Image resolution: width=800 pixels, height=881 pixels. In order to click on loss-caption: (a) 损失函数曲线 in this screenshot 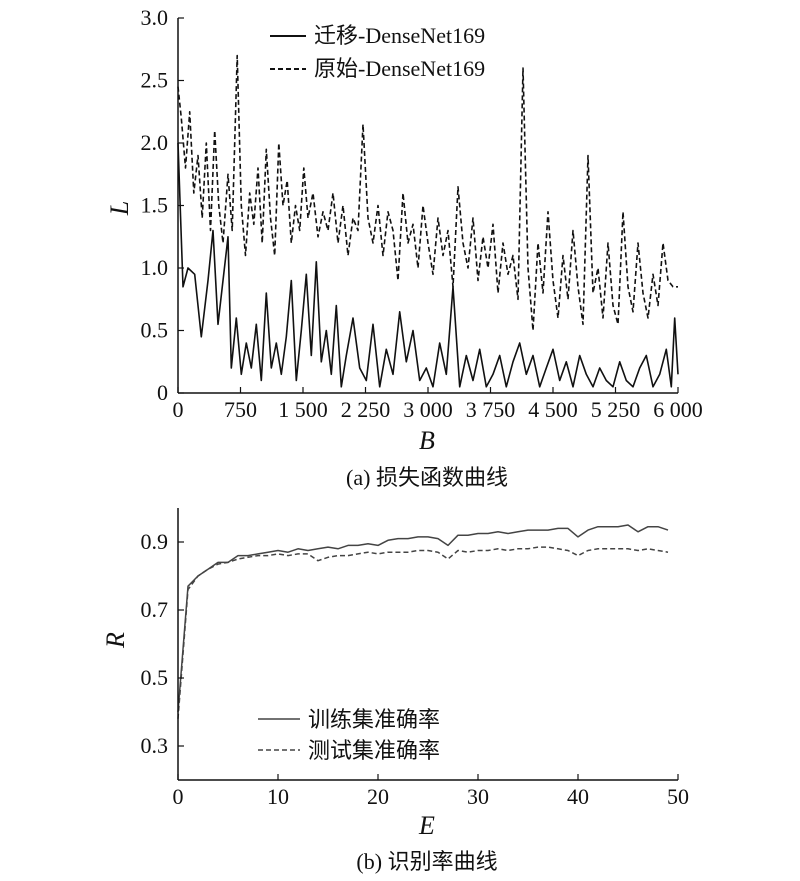, I will do `click(427, 477)`.